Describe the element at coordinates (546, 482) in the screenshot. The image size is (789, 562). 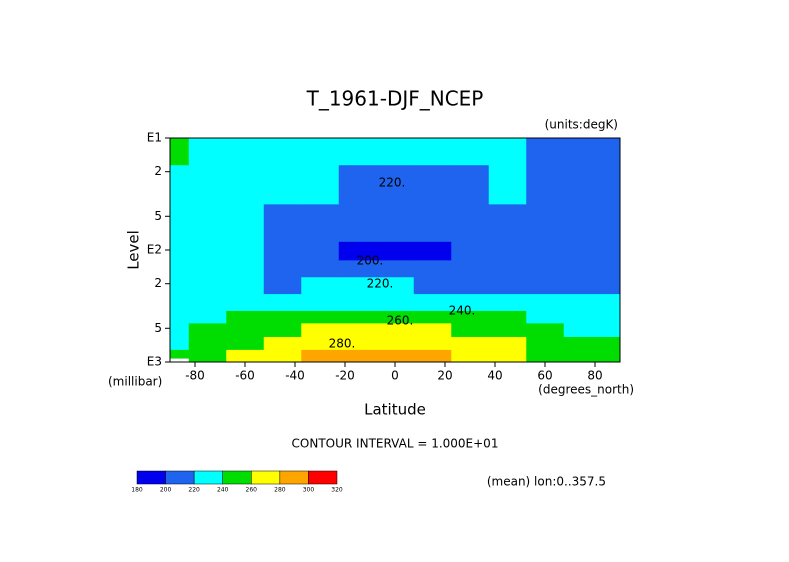
I see `mean-label: (mean) lon:0..357.5` at that location.